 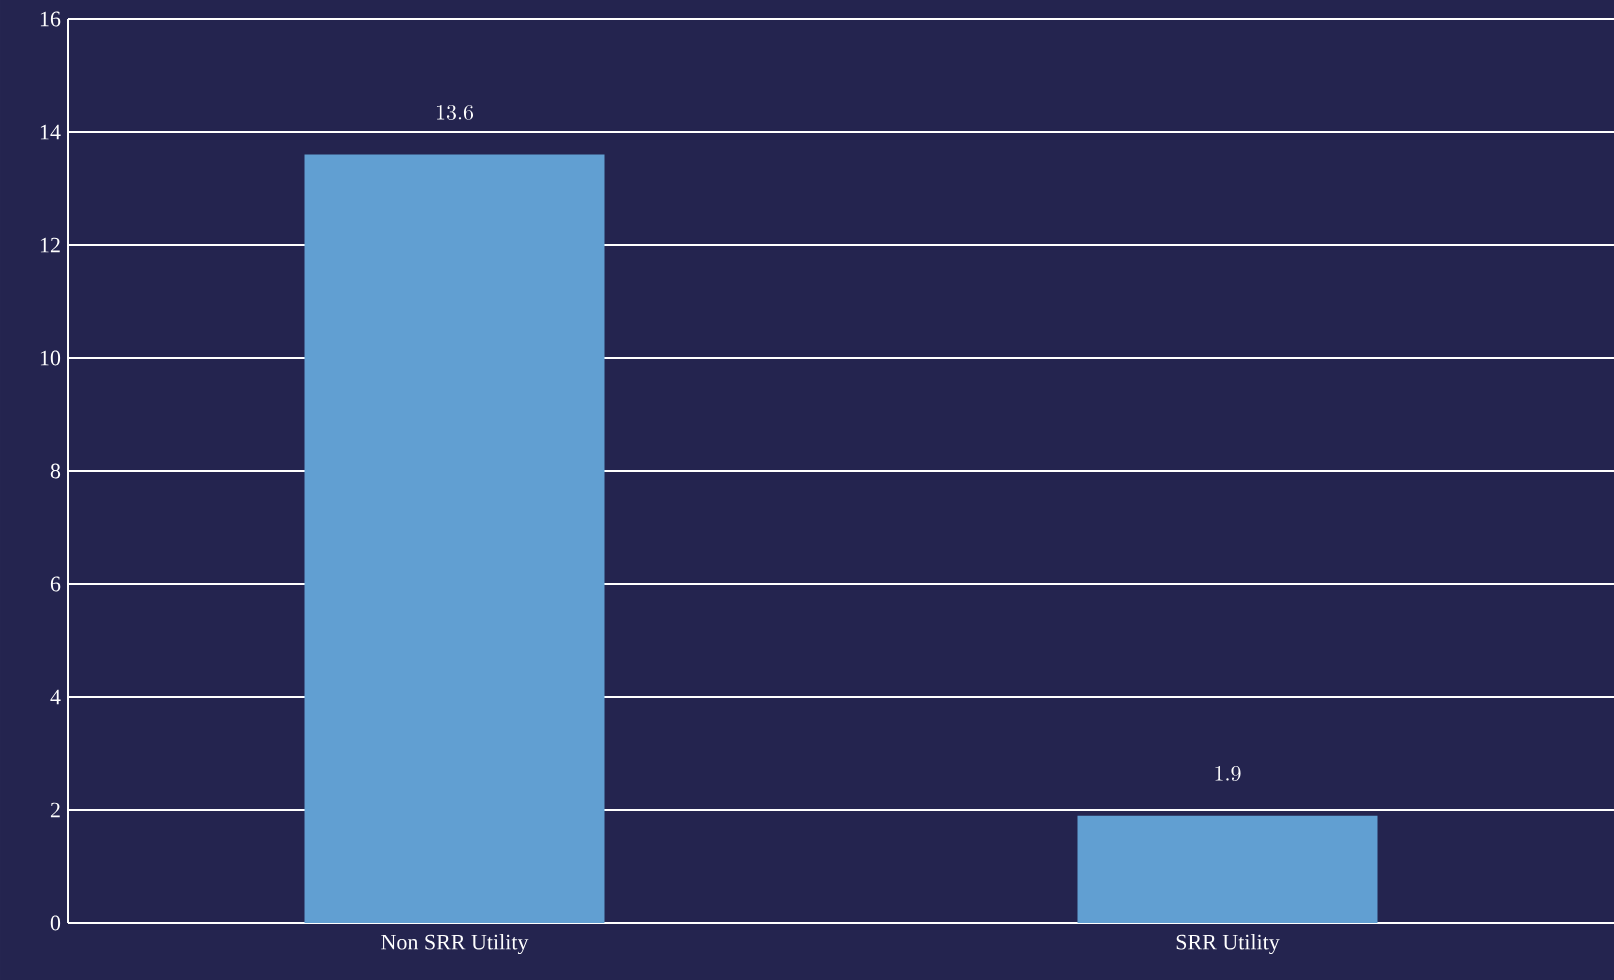 I want to click on data-label: 1 .9, so click(x=1228, y=773).